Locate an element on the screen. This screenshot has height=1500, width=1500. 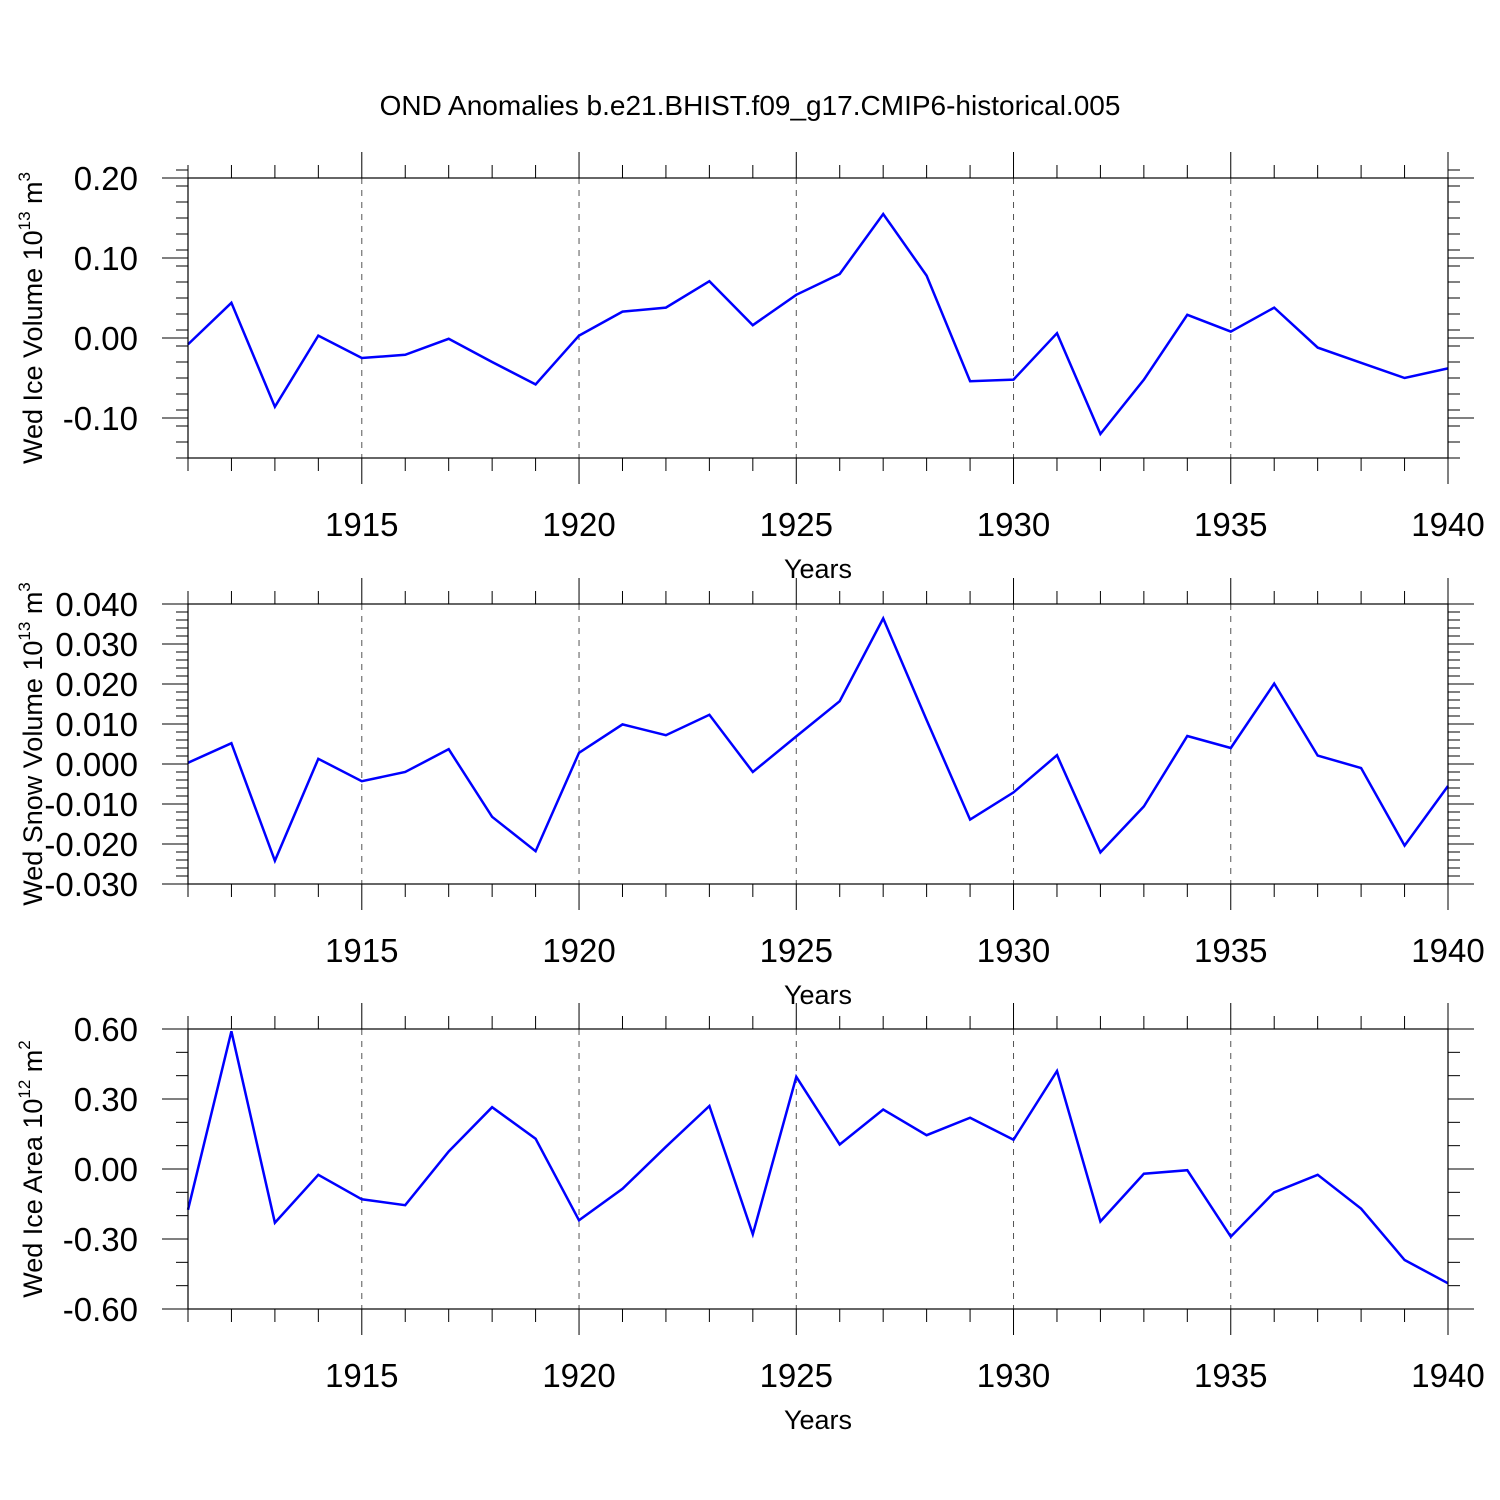
y-tick-label: 0.030 is located at coordinates (96, 644).